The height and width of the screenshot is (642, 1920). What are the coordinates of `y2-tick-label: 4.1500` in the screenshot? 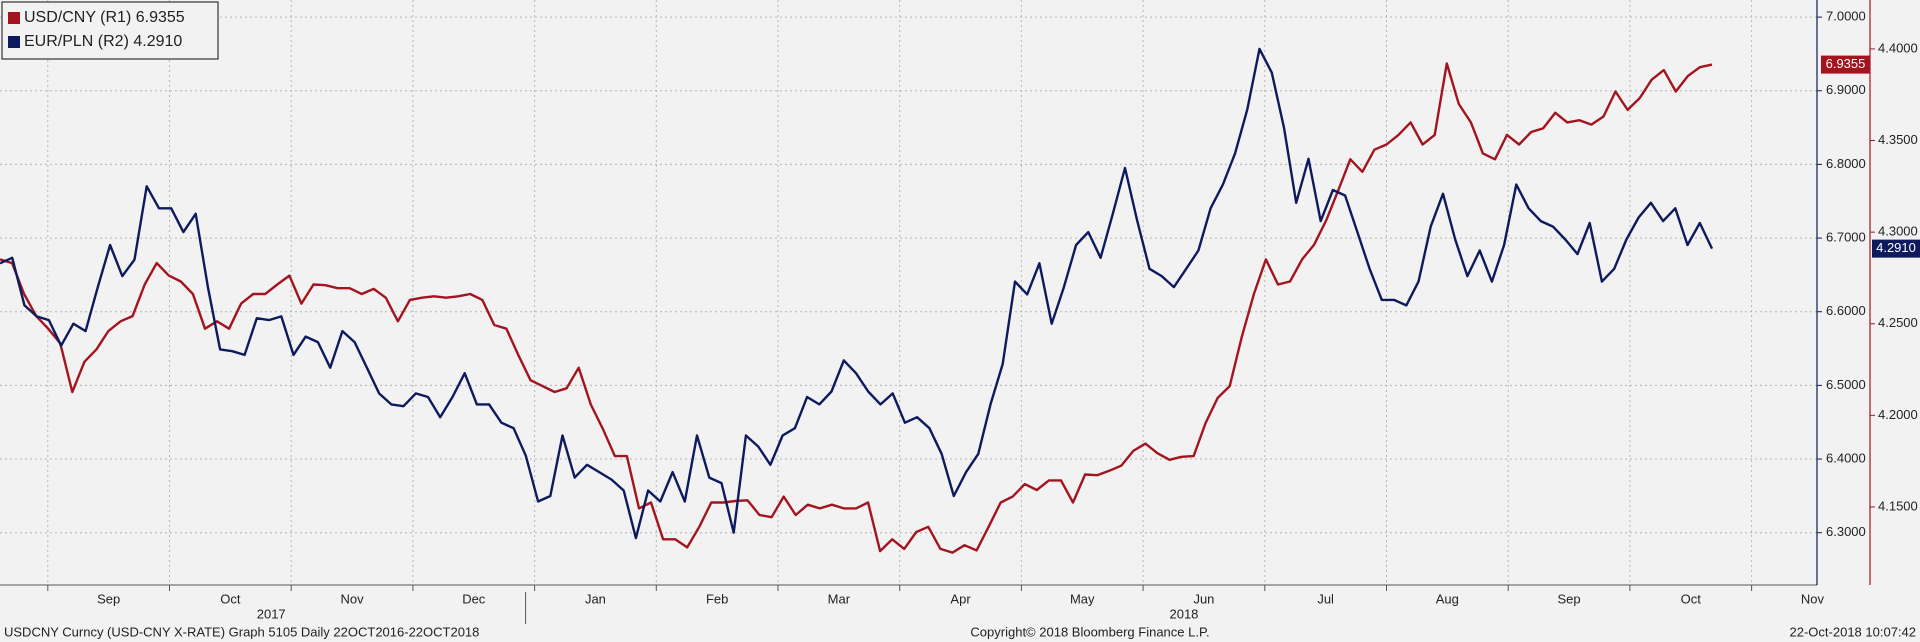 It's located at (1898, 505).